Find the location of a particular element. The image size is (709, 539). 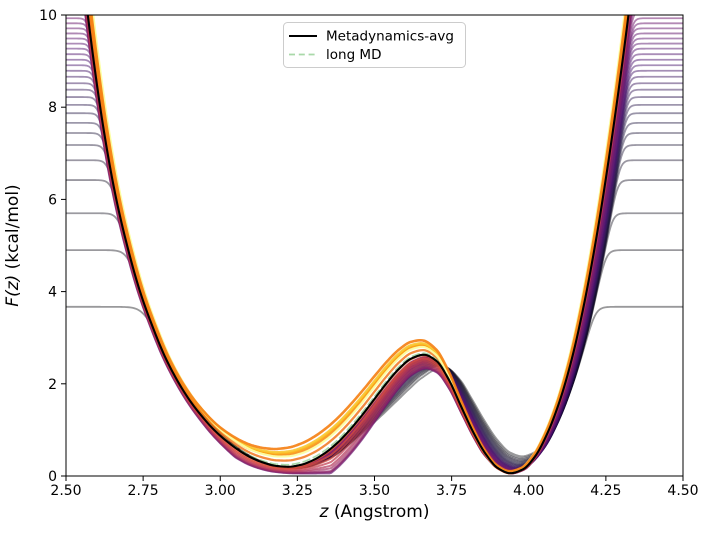

y-tick-label: 8 is located at coordinates (52, 108).